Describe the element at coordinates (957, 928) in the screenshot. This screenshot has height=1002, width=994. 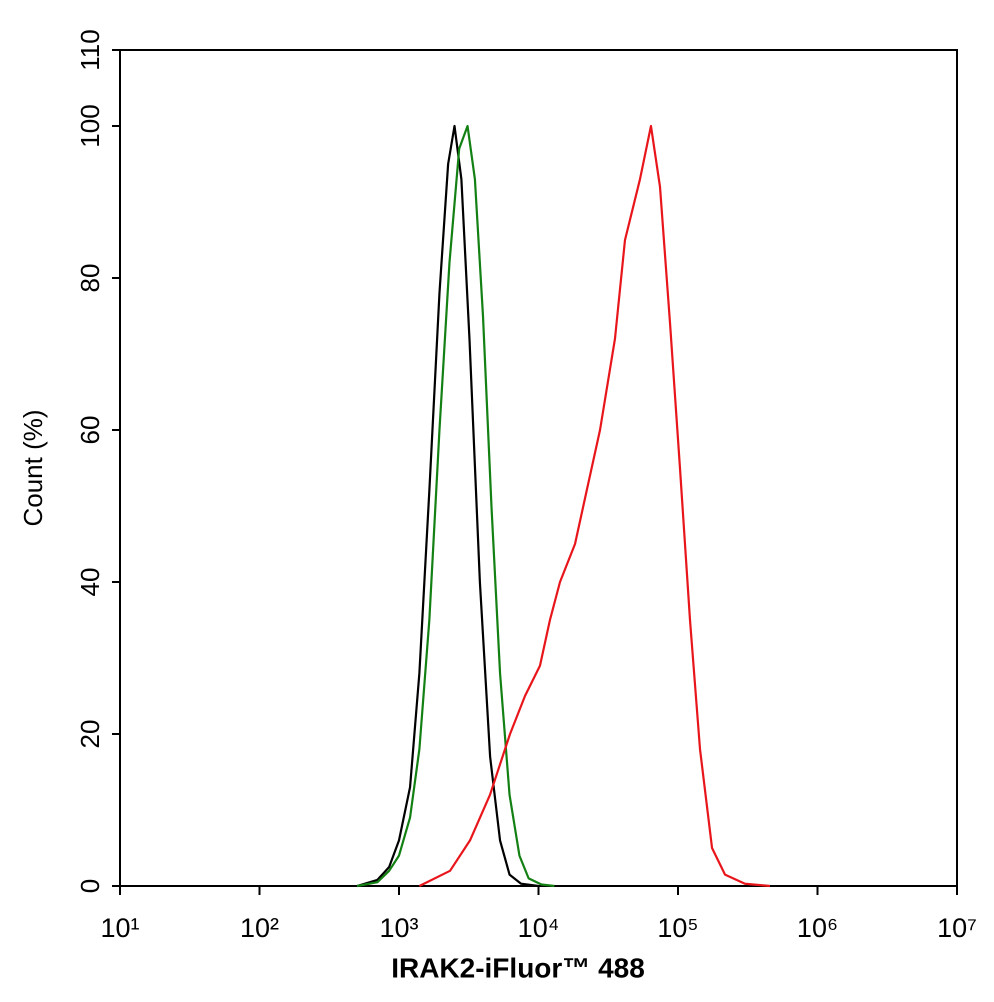
I see `x-tick-label: 10⁷` at that location.